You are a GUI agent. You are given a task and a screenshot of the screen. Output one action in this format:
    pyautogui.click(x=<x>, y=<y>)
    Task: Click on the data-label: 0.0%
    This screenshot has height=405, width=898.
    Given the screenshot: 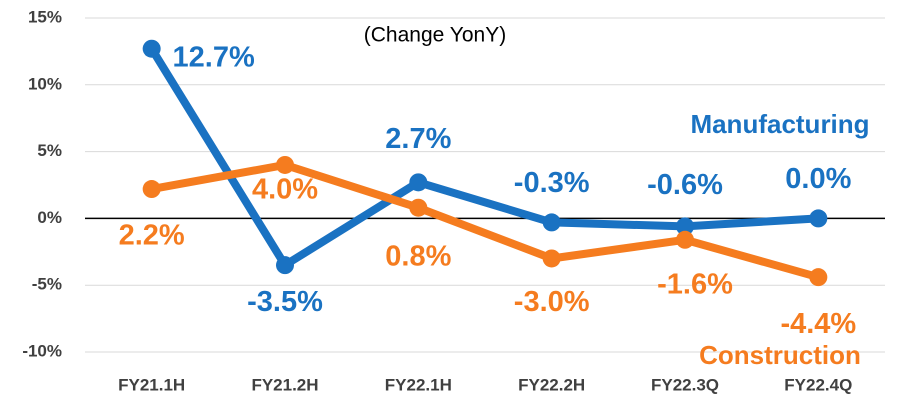 What is the action you would take?
    pyautogui.click(x=818, y=179)
    